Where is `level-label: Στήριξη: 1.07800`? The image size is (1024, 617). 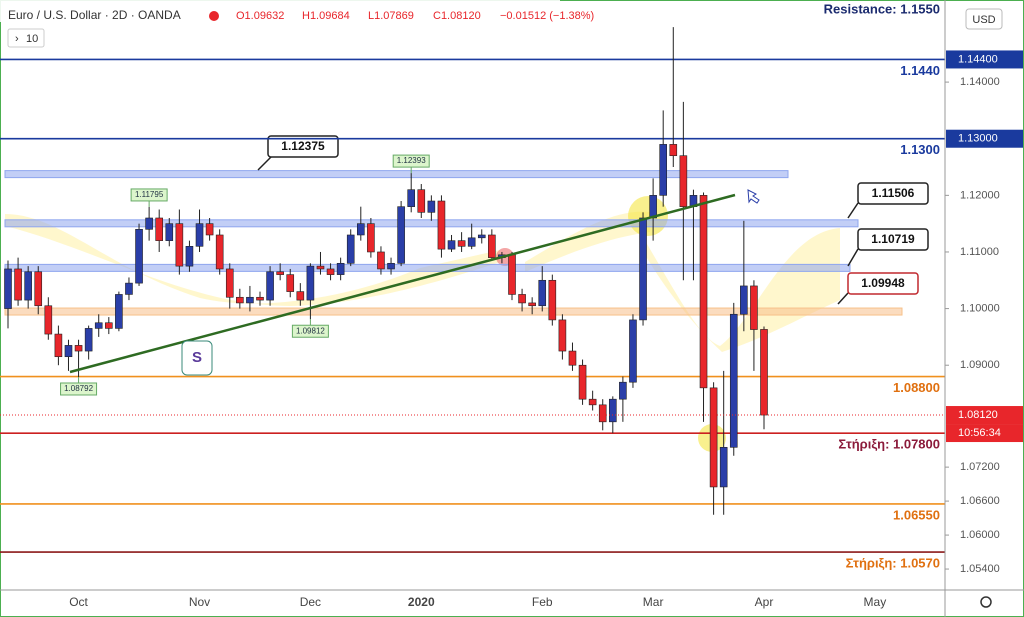
level-label: Στήριξη: 1.07800 is located at coordinates (889, 444).